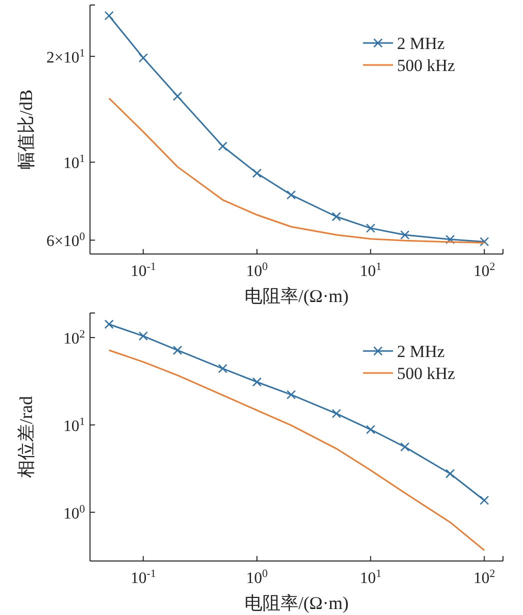 This screenshot has width=523, height=615. I want to click on y-tick-label: 10$^{0}$, so click(74, 512).